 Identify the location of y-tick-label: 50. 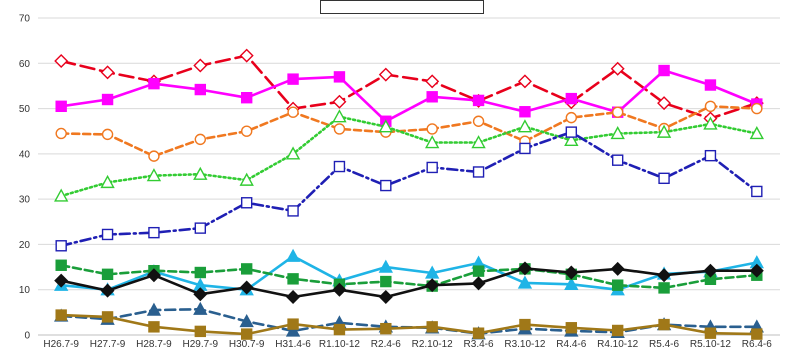
(25, 109).